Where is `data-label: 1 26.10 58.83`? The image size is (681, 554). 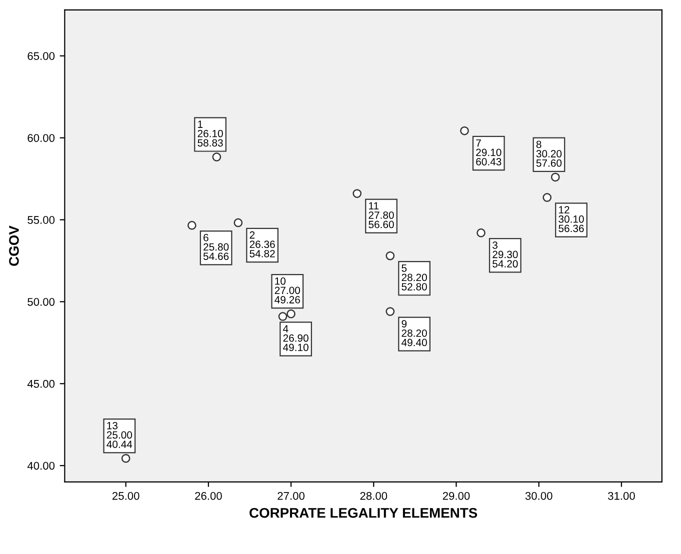 data-label: 1 26.10 58.83 is located at coordinates (210, 133).